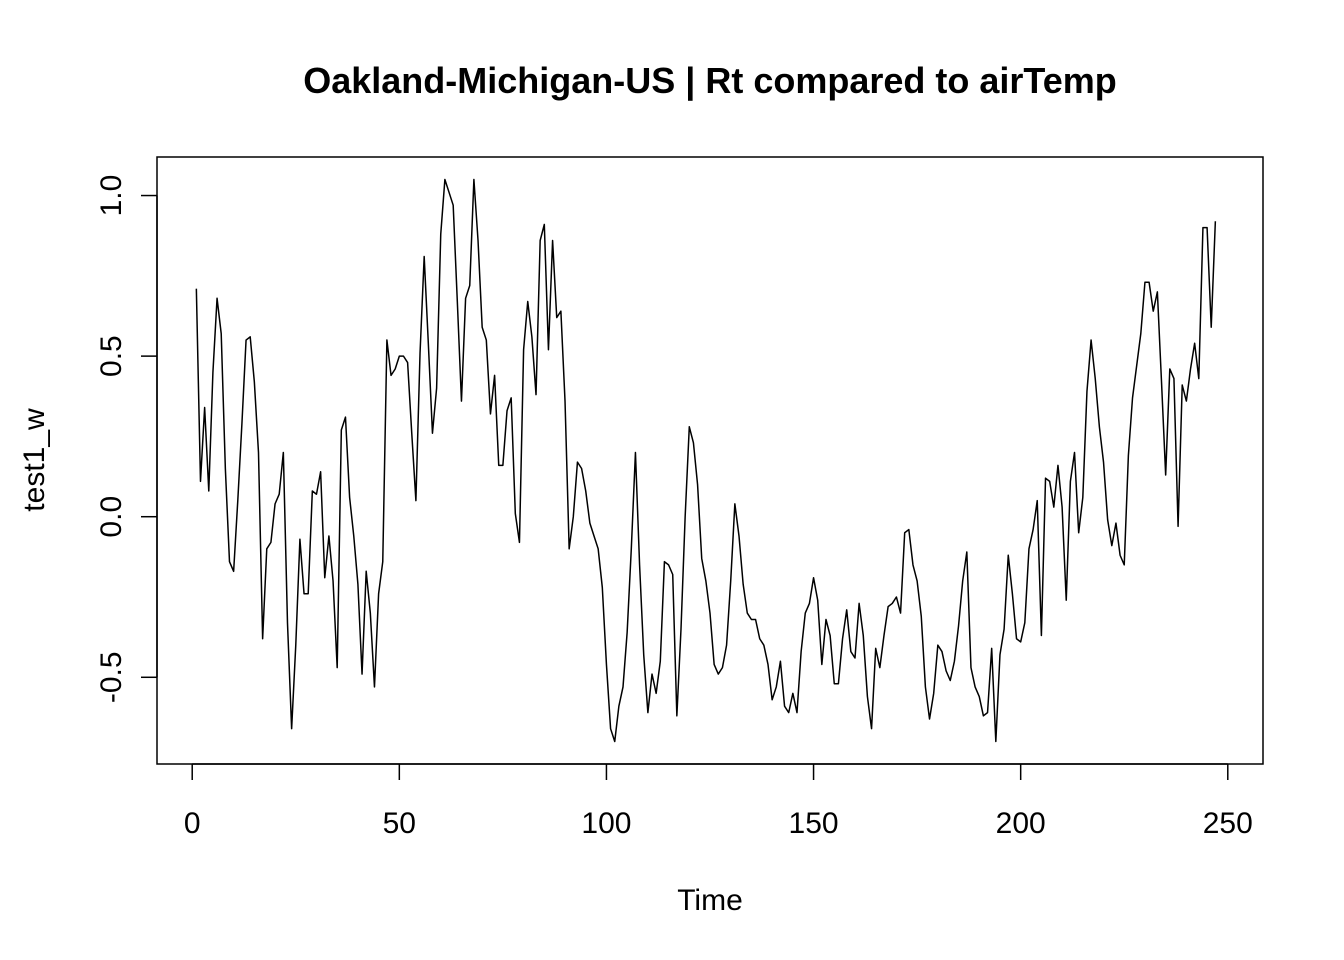 The image size is (1344, 960). I want to click on x-tick-label: 150, so click(814, 823).